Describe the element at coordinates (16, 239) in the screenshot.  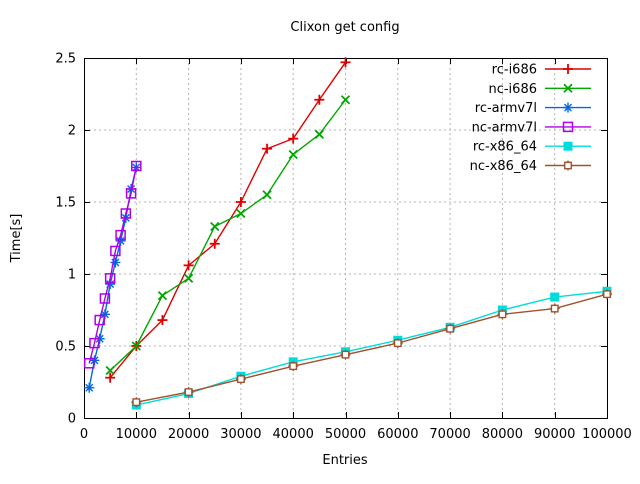
I see `y-axis-label: Time[s]` at that location.